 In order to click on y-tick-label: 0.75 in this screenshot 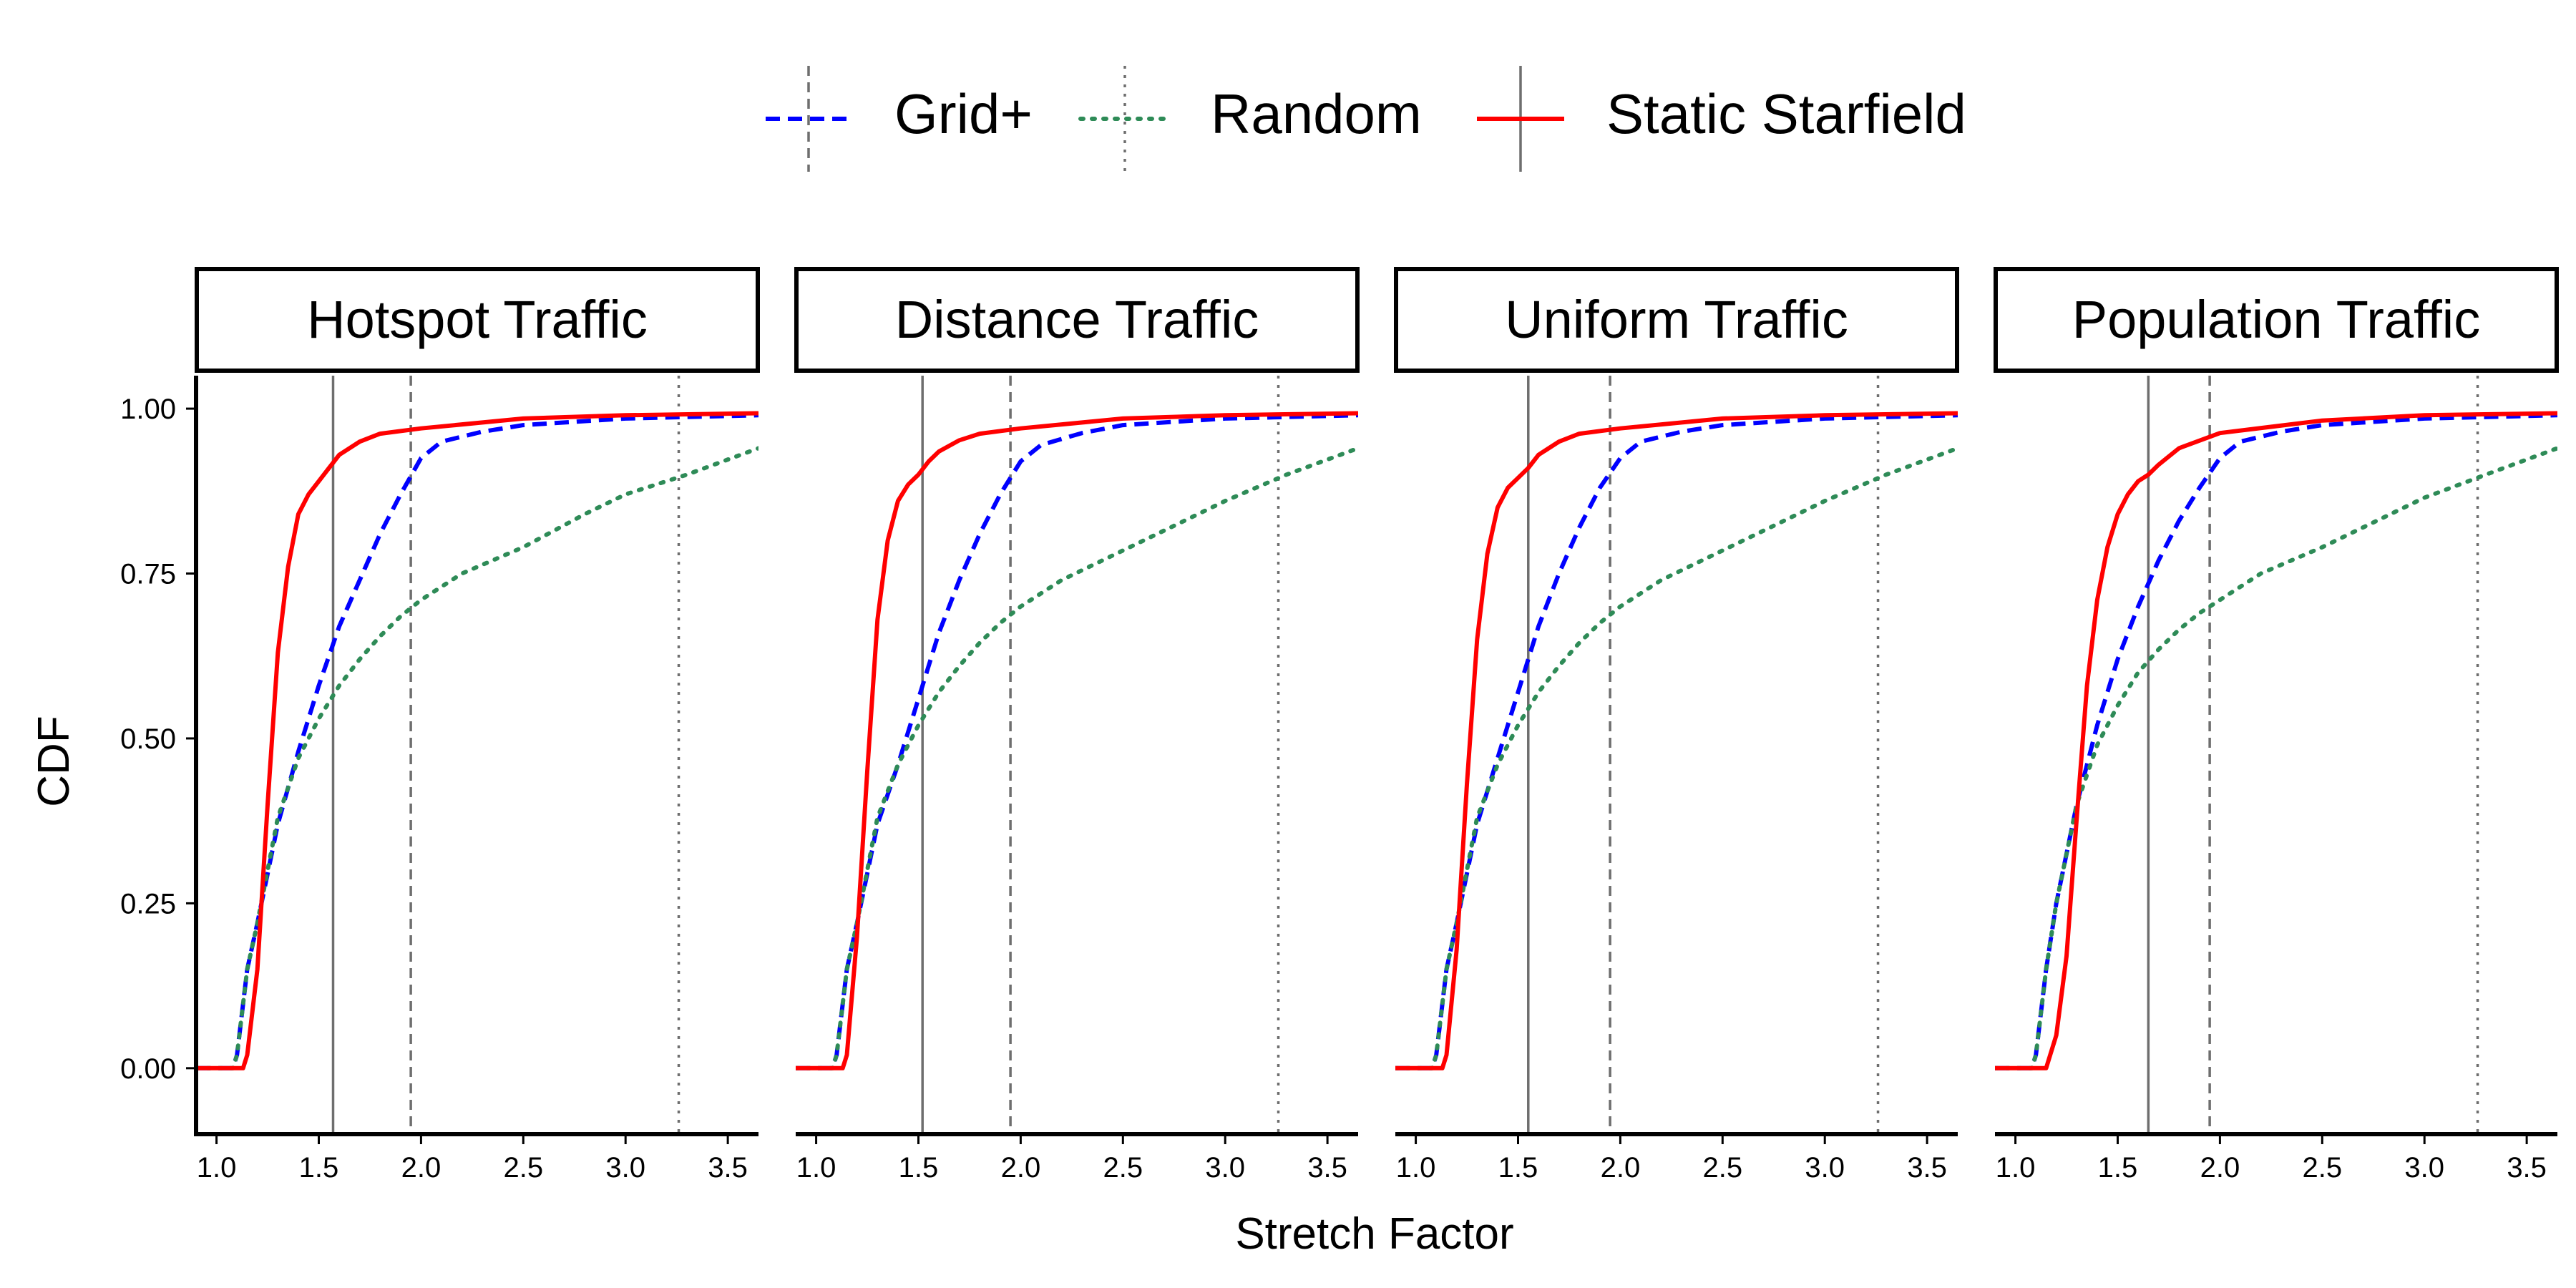, I will do `click(148, 574)`.